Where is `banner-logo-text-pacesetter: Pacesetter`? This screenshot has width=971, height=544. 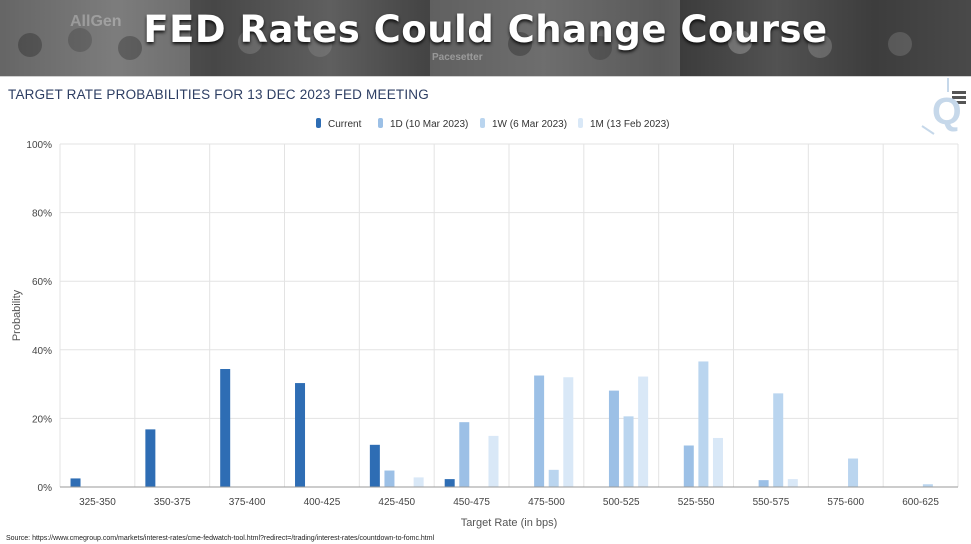
banner-logo-text-pacesetter: Pacesetter is located at coordinates (457, 57).